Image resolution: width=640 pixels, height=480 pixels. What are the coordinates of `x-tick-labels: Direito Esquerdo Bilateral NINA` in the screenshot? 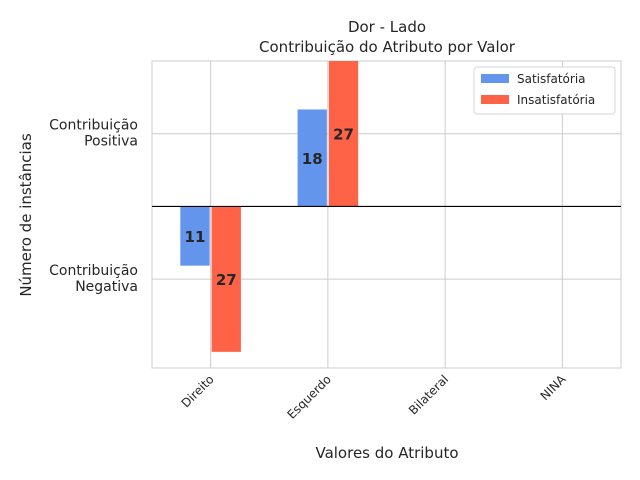 It's located at (374, 397).